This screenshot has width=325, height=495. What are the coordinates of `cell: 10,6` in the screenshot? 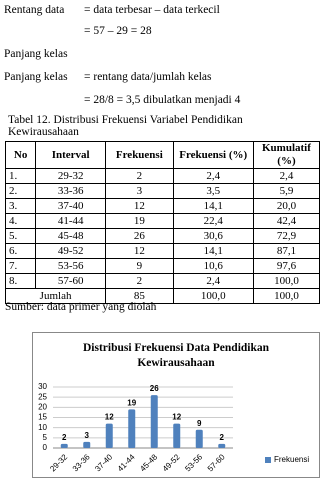 It's located at (213, 266).